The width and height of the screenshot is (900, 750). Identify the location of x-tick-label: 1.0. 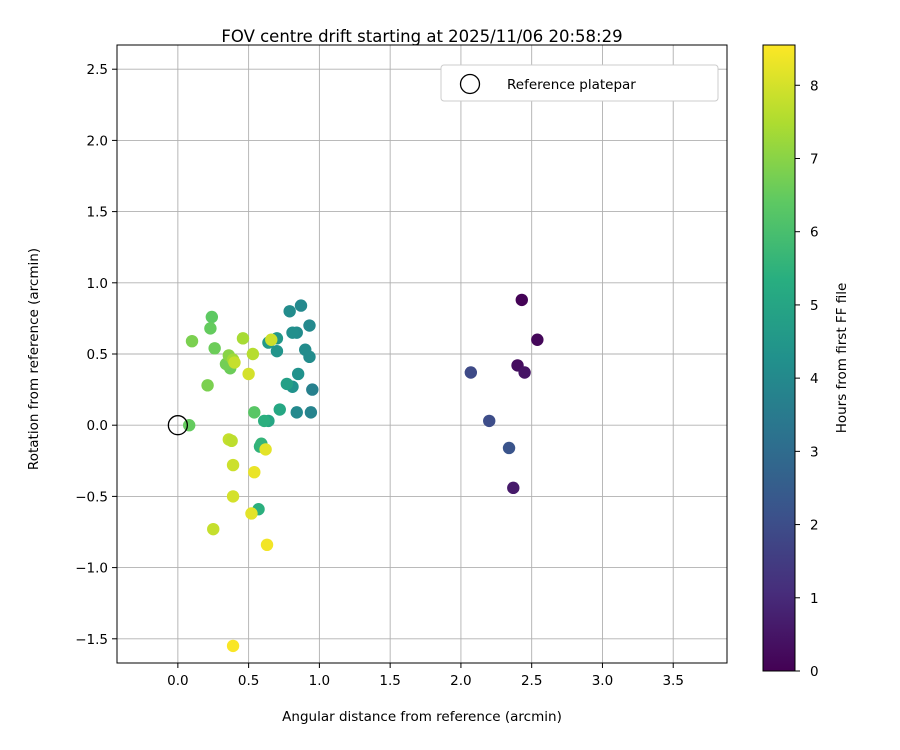
(319, 681).